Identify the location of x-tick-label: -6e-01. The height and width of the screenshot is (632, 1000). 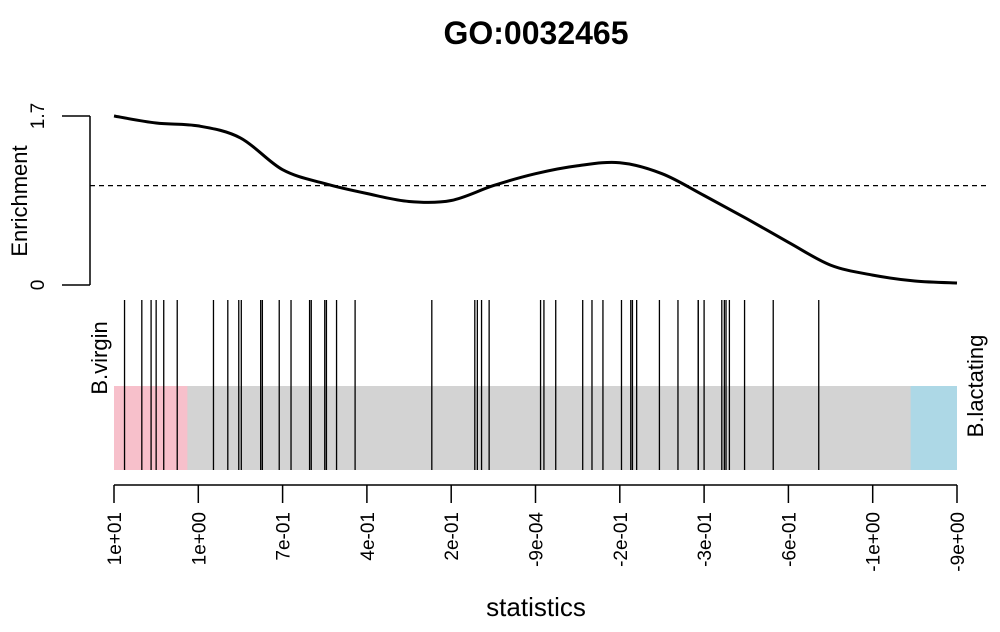
(789, 539).